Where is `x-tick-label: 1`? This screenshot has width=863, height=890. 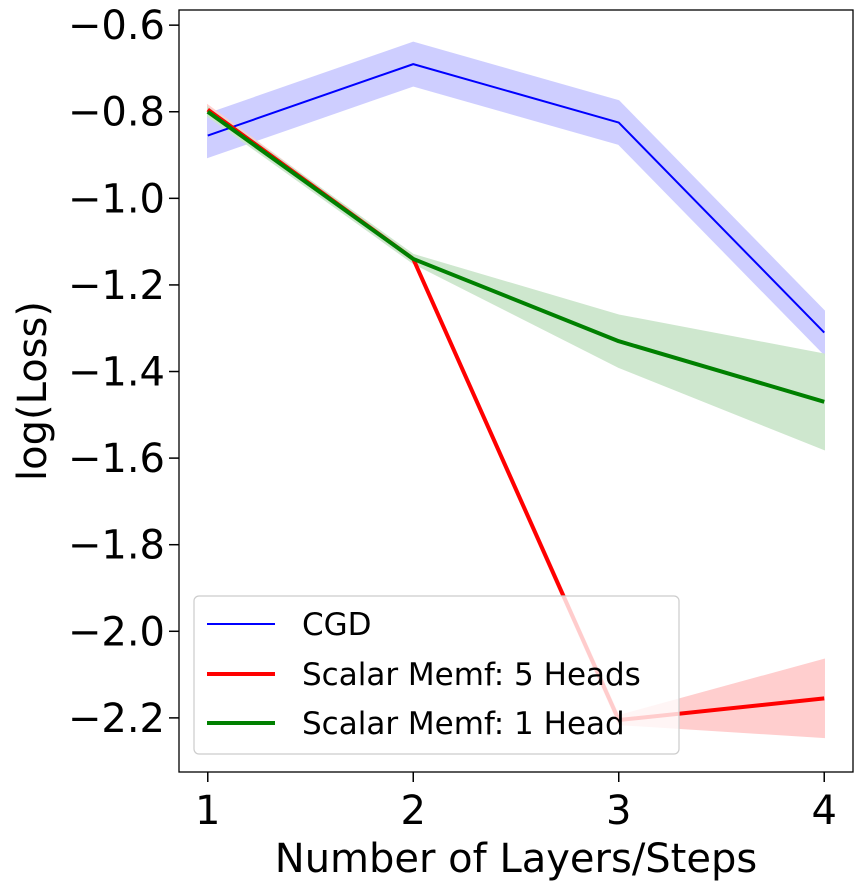
x-tick-label: 1 is located at coordinates (207, 811).